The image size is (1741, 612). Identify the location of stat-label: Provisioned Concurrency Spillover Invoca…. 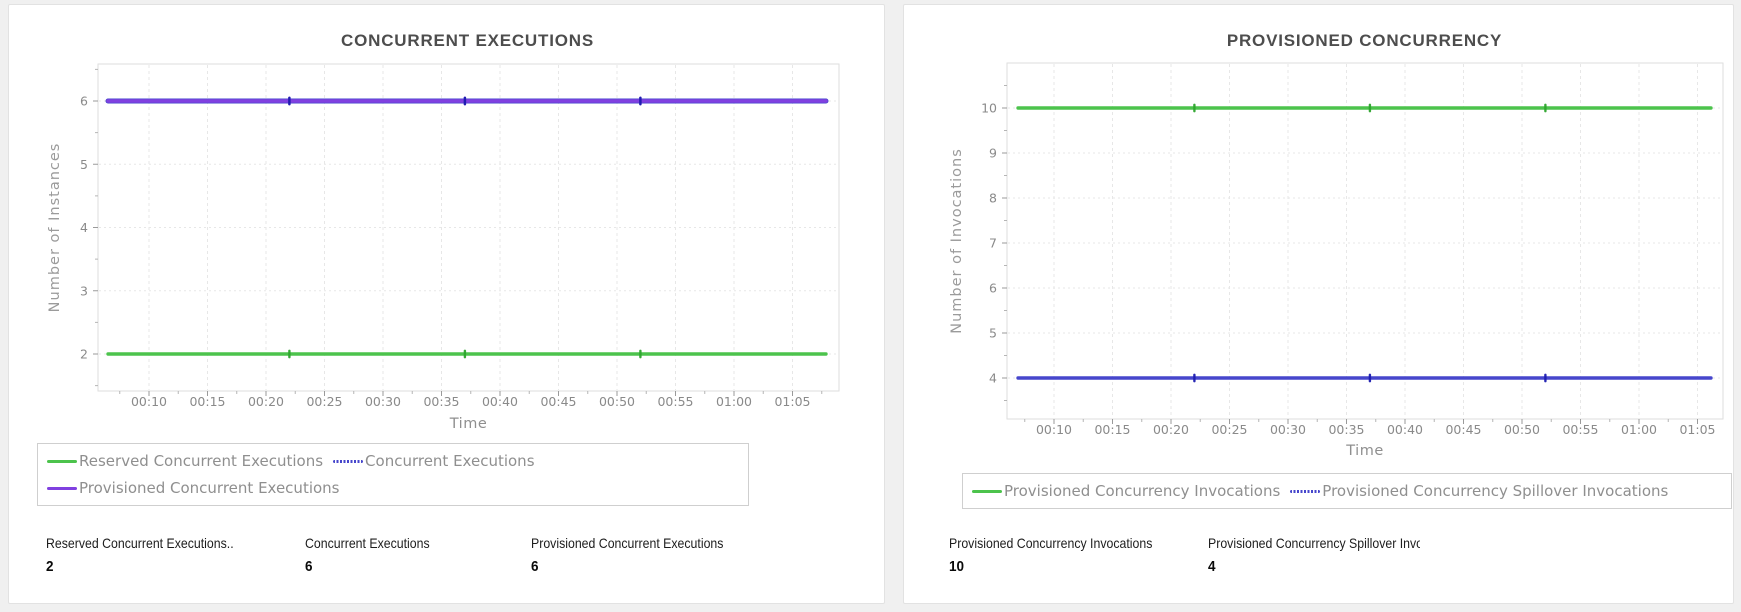
(1314, 543).